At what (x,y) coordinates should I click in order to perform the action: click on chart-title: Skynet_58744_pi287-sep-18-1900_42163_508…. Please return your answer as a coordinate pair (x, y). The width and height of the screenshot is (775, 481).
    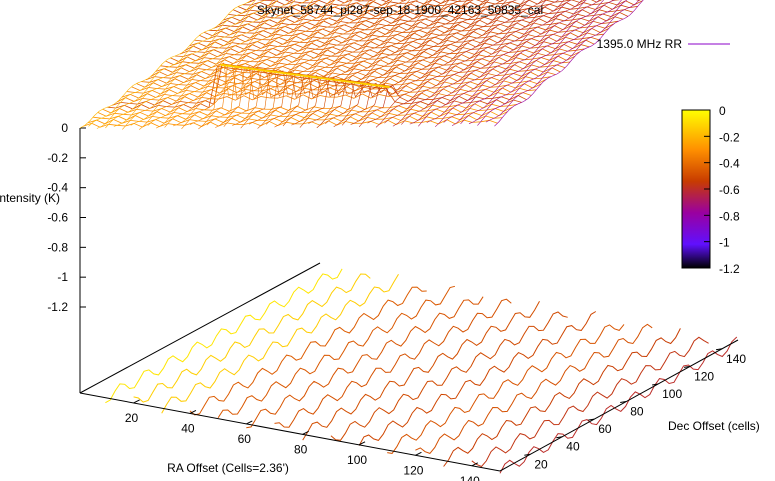
    Looking at the image, I should click on (400, 10).